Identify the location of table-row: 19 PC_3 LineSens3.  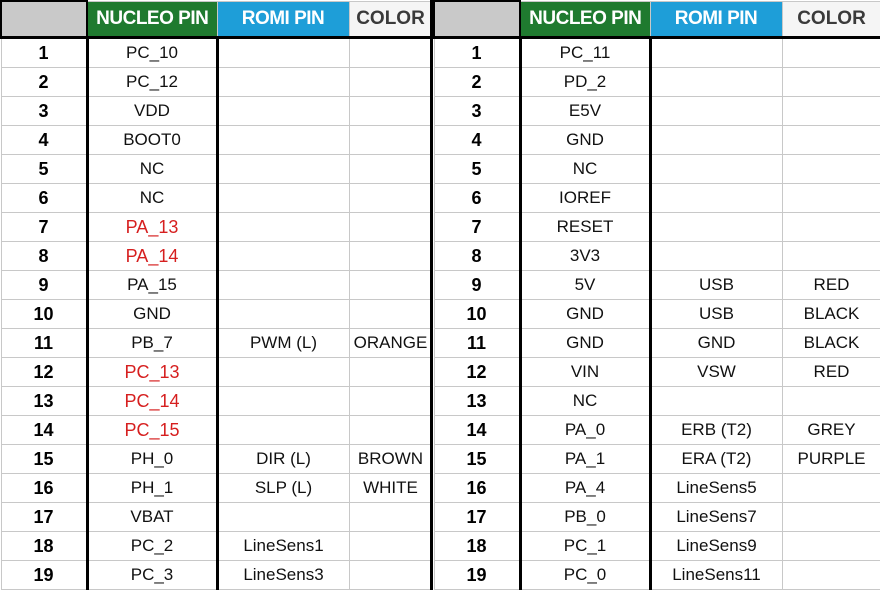
(216, 575).